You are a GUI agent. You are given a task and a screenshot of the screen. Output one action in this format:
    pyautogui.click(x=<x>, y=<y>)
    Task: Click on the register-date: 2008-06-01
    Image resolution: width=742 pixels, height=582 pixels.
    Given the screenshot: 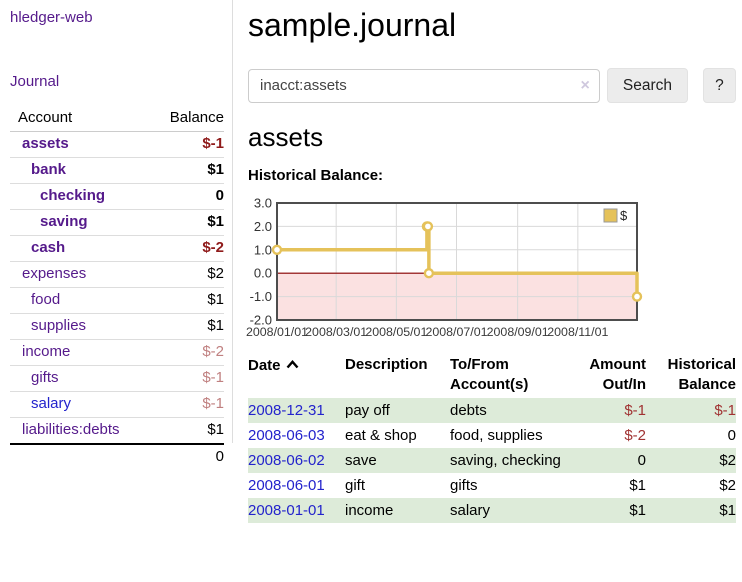 What is the action you would take?
    pyautogui.click(x=296, y=485)
    